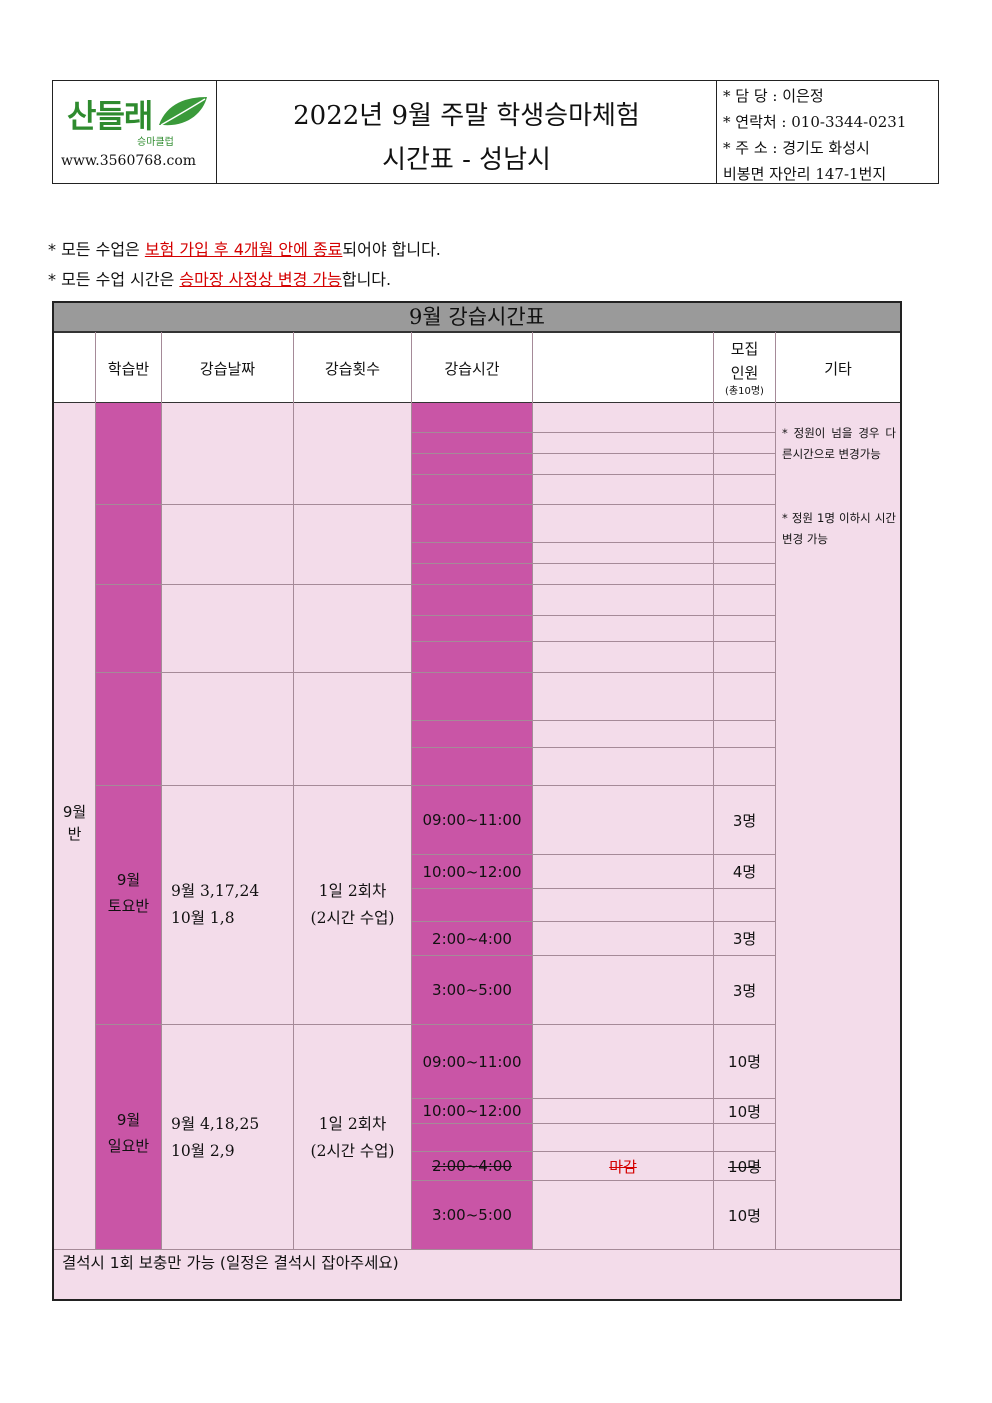 The image size is (992, 1403). Describe the element at coordinates (815, 122) in the screenshot. I see `phone-line: * 연락처 : 010-3344-0231` at that location.